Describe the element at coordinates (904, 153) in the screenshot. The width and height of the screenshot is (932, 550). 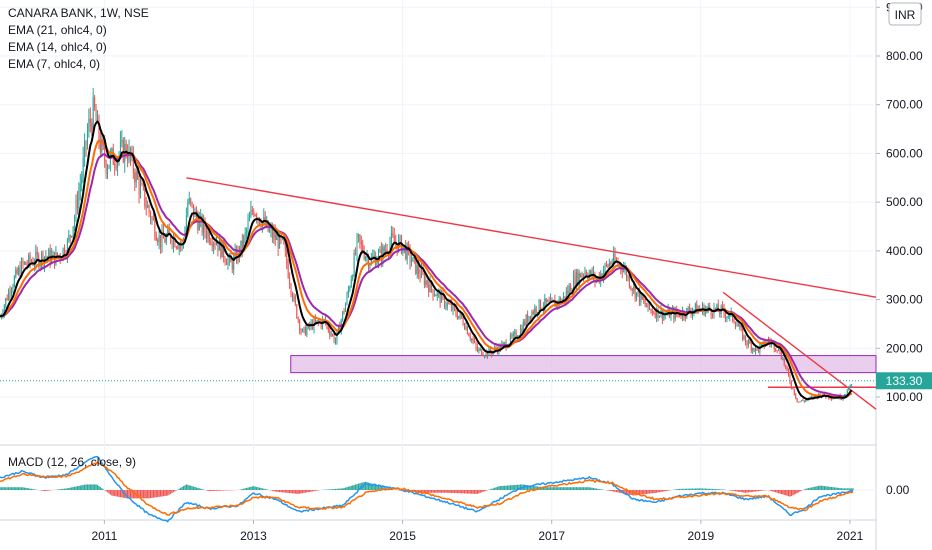
I see `y-tick-label: 600.00` at that location.